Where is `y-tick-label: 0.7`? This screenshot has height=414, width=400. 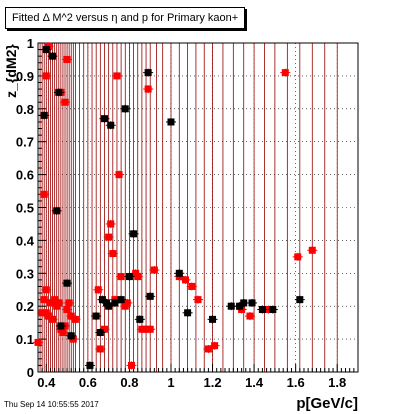 y-tick-label: 0.7 is located at coordinates (25, 142).